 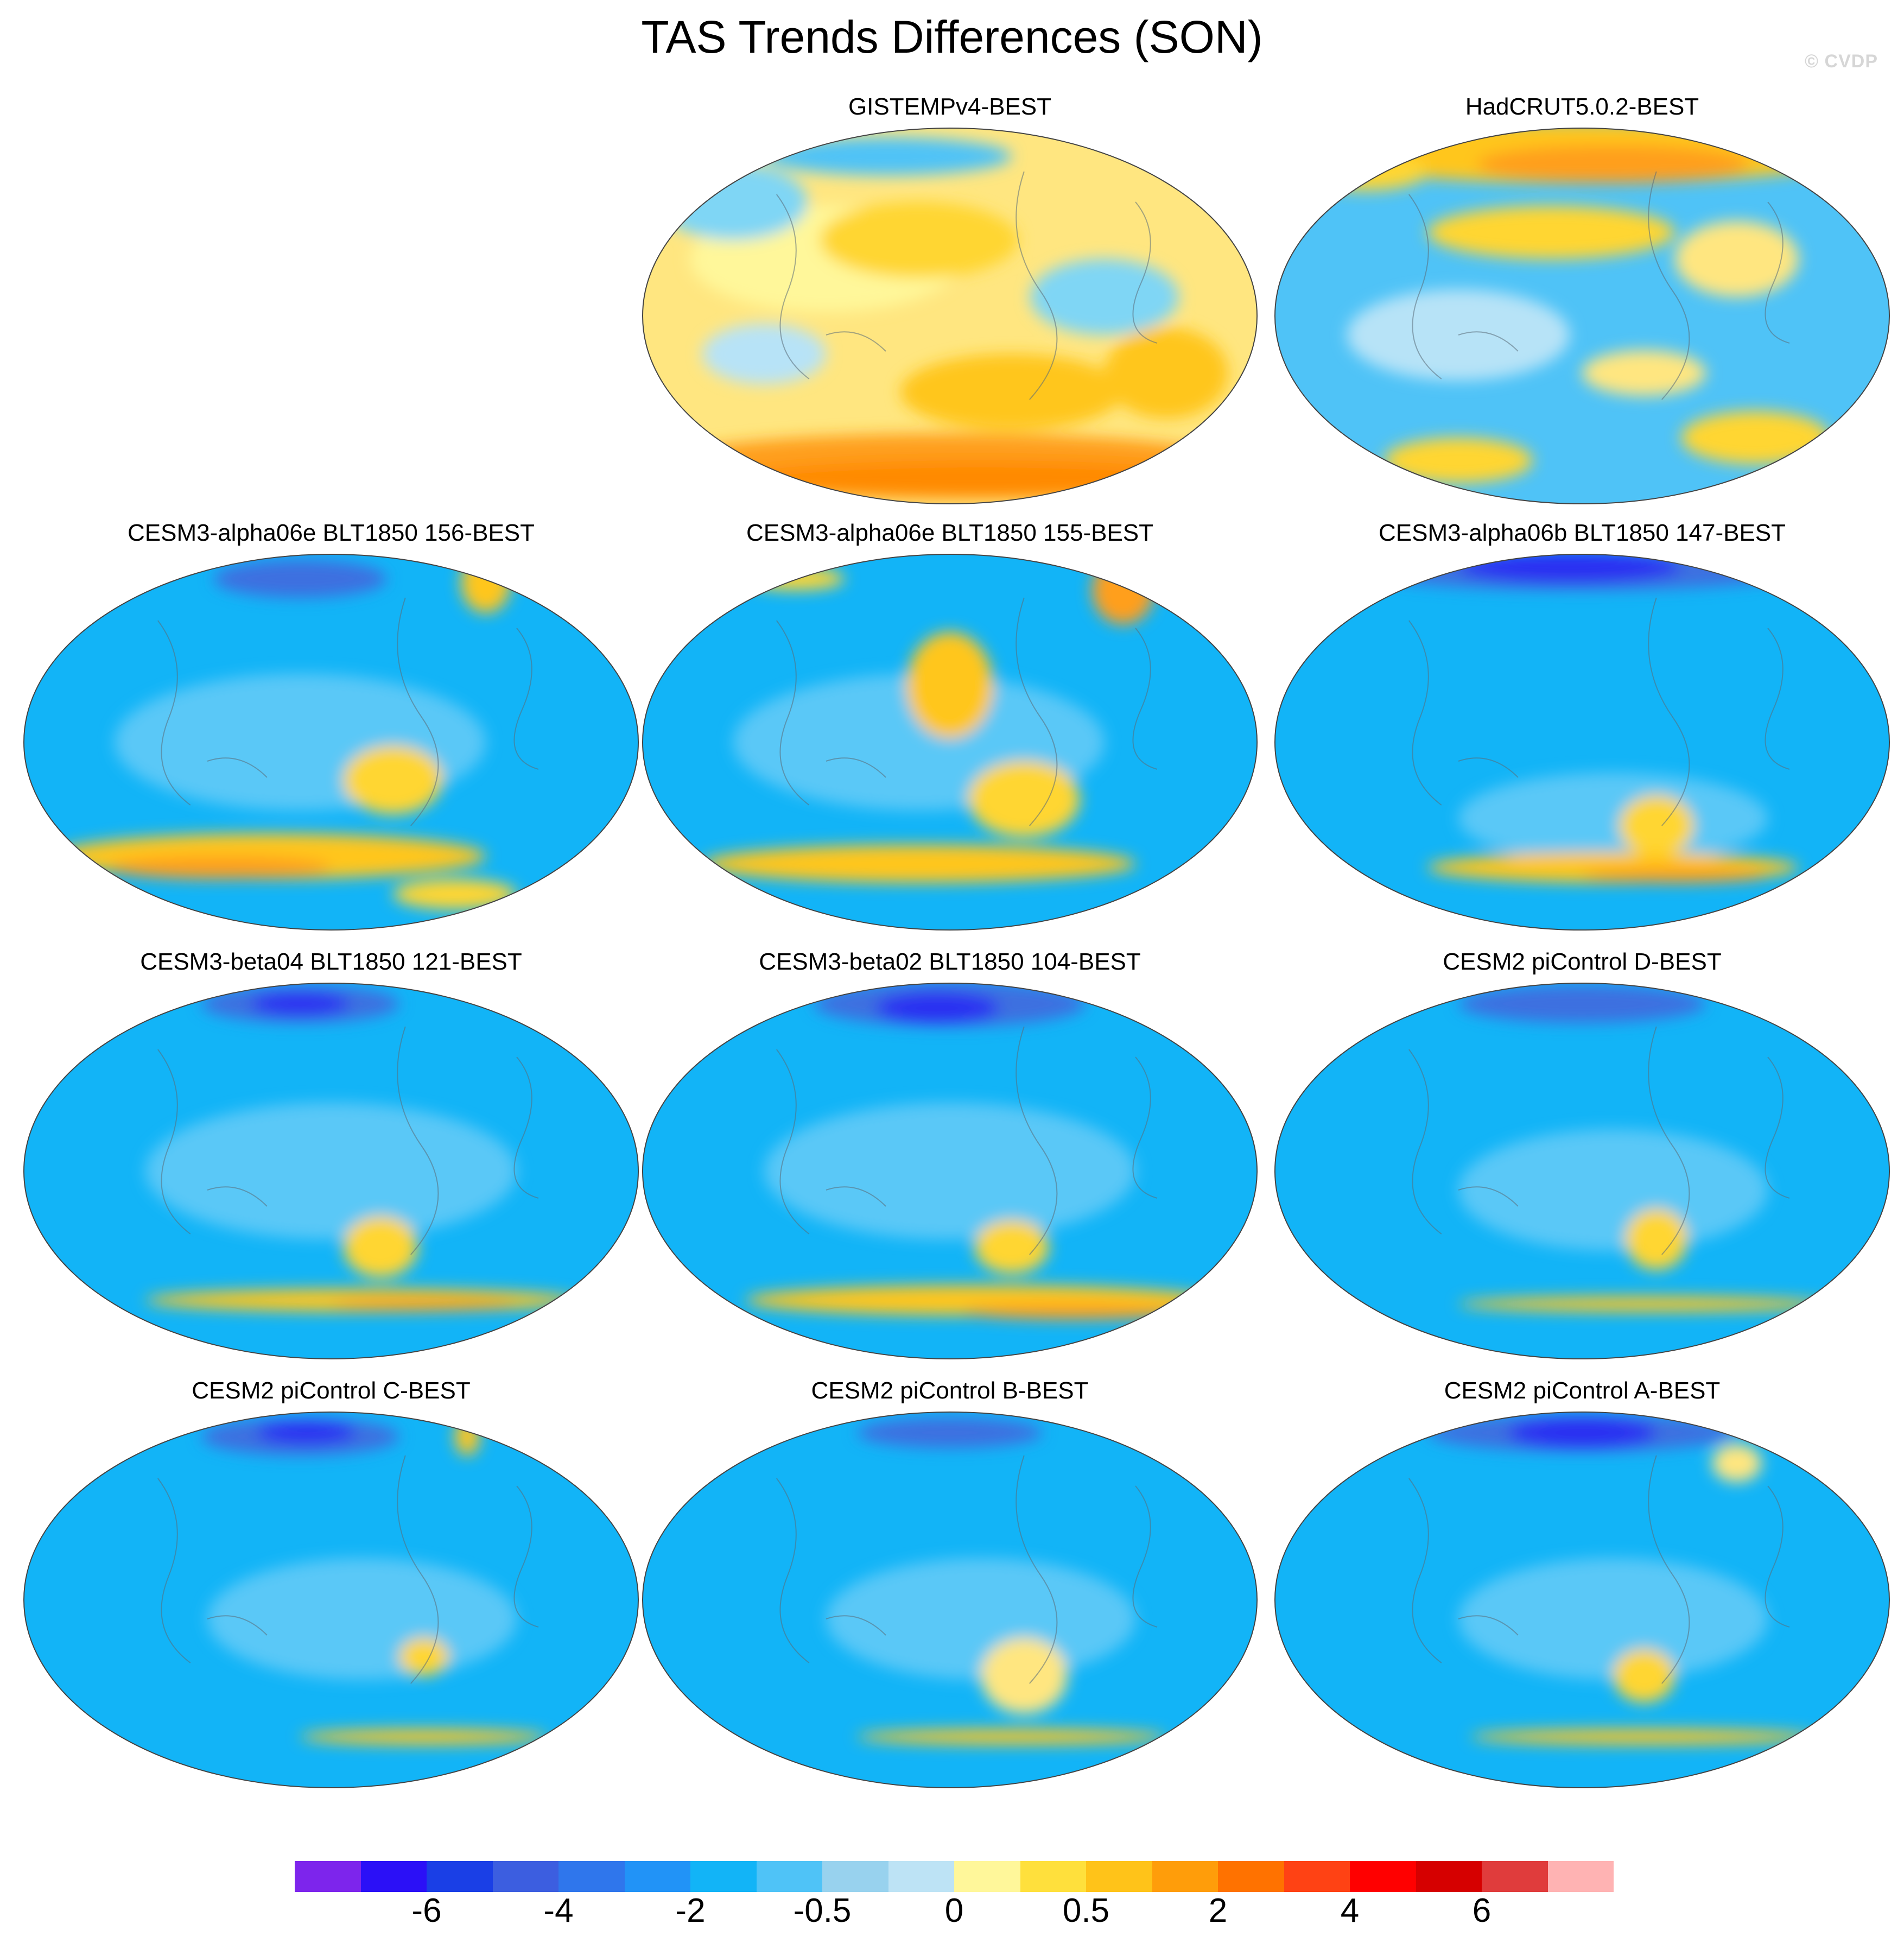 I want to click on map-panel-cesm3-beta02: CESM3-beta02 BLT1850 104-BEST, so click(x=949, y=1154).